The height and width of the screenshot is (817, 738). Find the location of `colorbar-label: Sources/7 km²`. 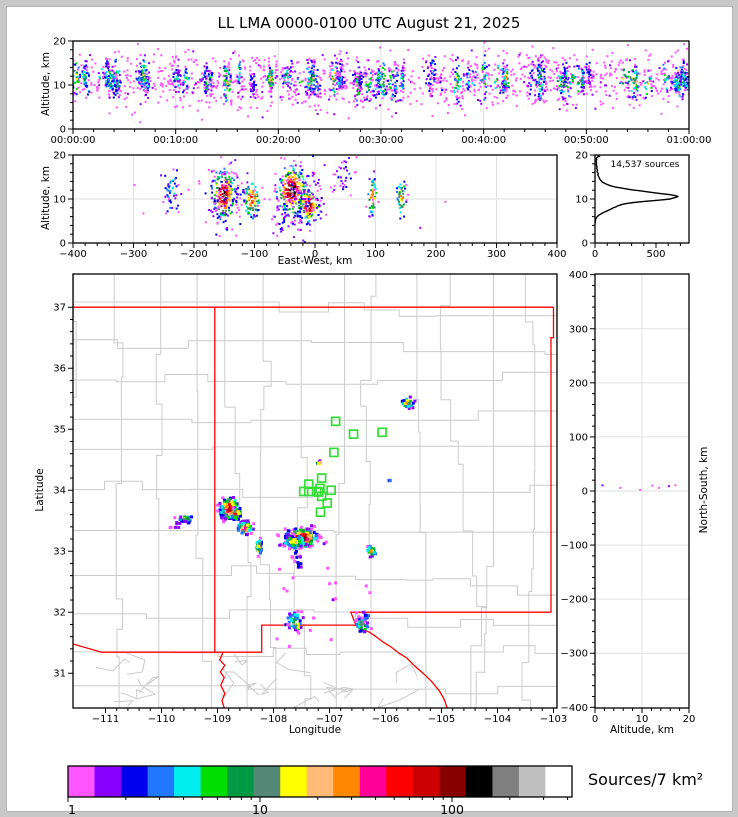

colorbar-label: Sources/7 km² is located at coordinates (646, 779).